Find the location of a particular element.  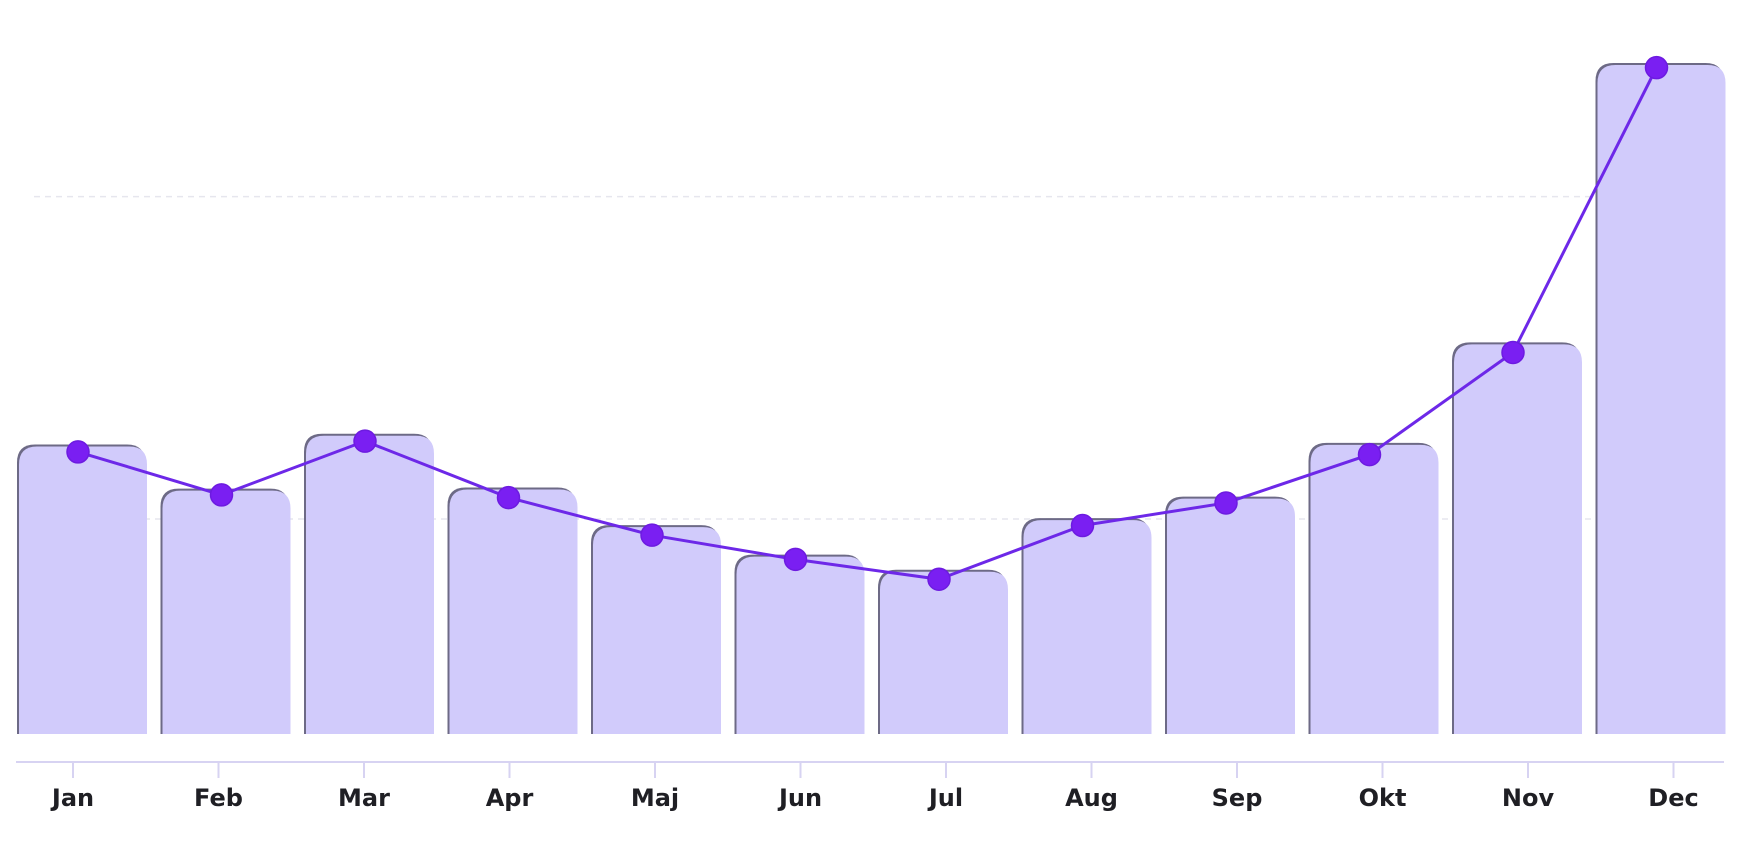

point-feb is located at coordinates (221, 495).